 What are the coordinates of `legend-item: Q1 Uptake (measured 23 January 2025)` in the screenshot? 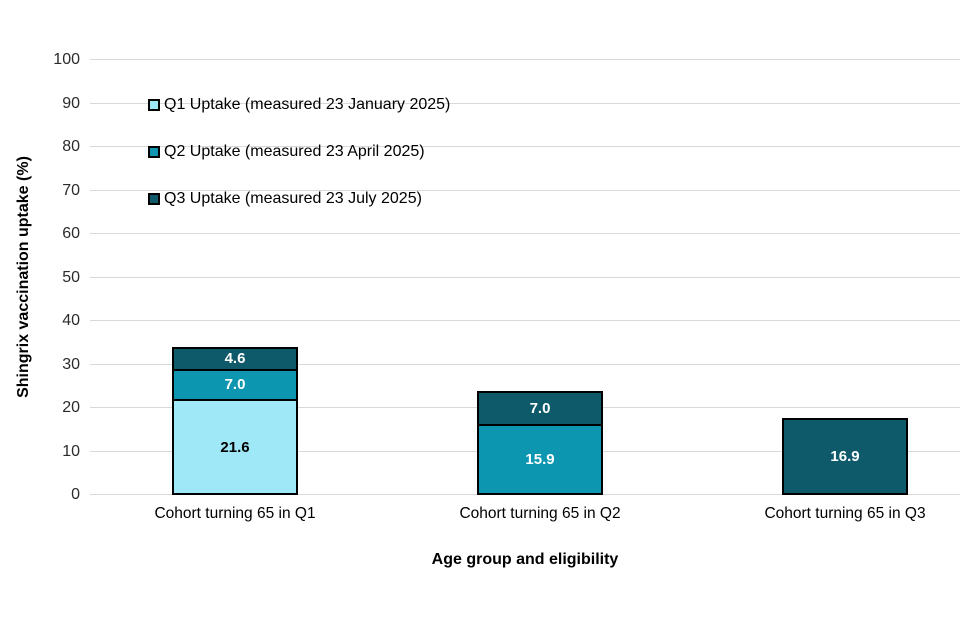 It's located at (299, 105).